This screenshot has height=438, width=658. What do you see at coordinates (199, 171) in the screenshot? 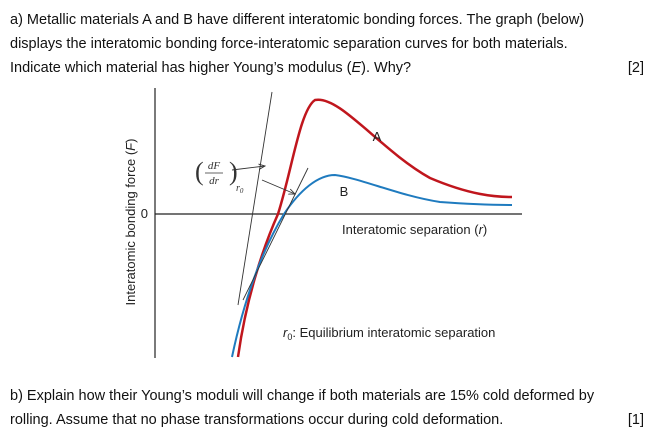
I see `paren: (` at bounding box center [199, 171].